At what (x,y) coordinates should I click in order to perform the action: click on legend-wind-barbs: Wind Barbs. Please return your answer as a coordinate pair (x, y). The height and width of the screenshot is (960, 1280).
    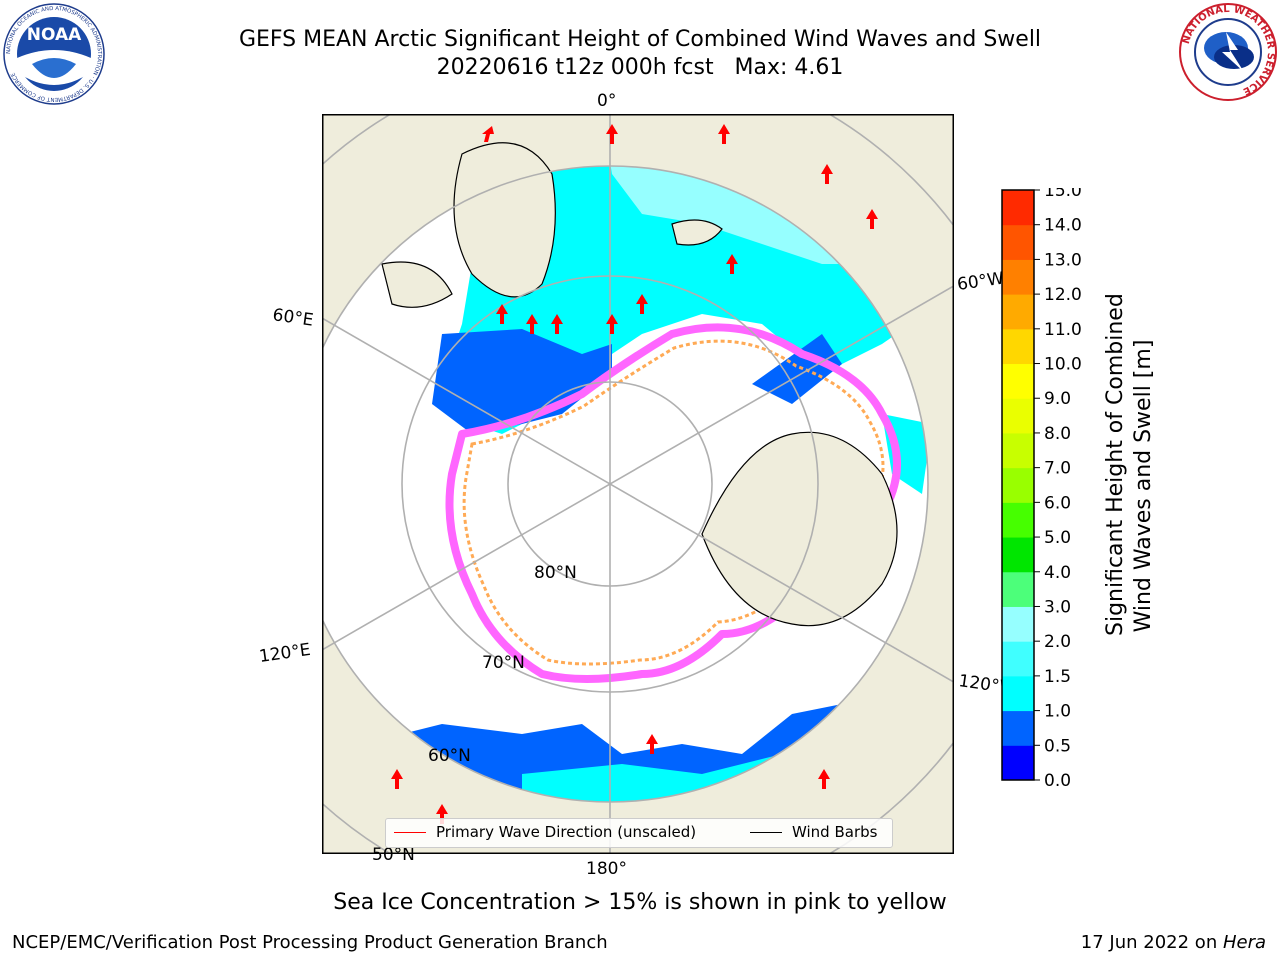
    Looking at the image, I should click on (813, 832).